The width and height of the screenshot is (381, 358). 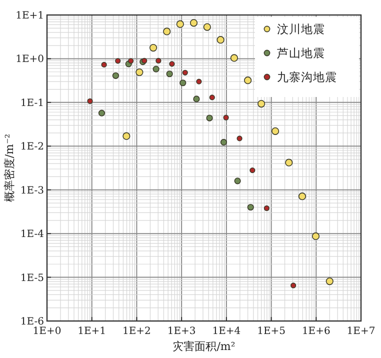 I want to click on x-tick-label: 1E+3, so click(x=181, y=331).